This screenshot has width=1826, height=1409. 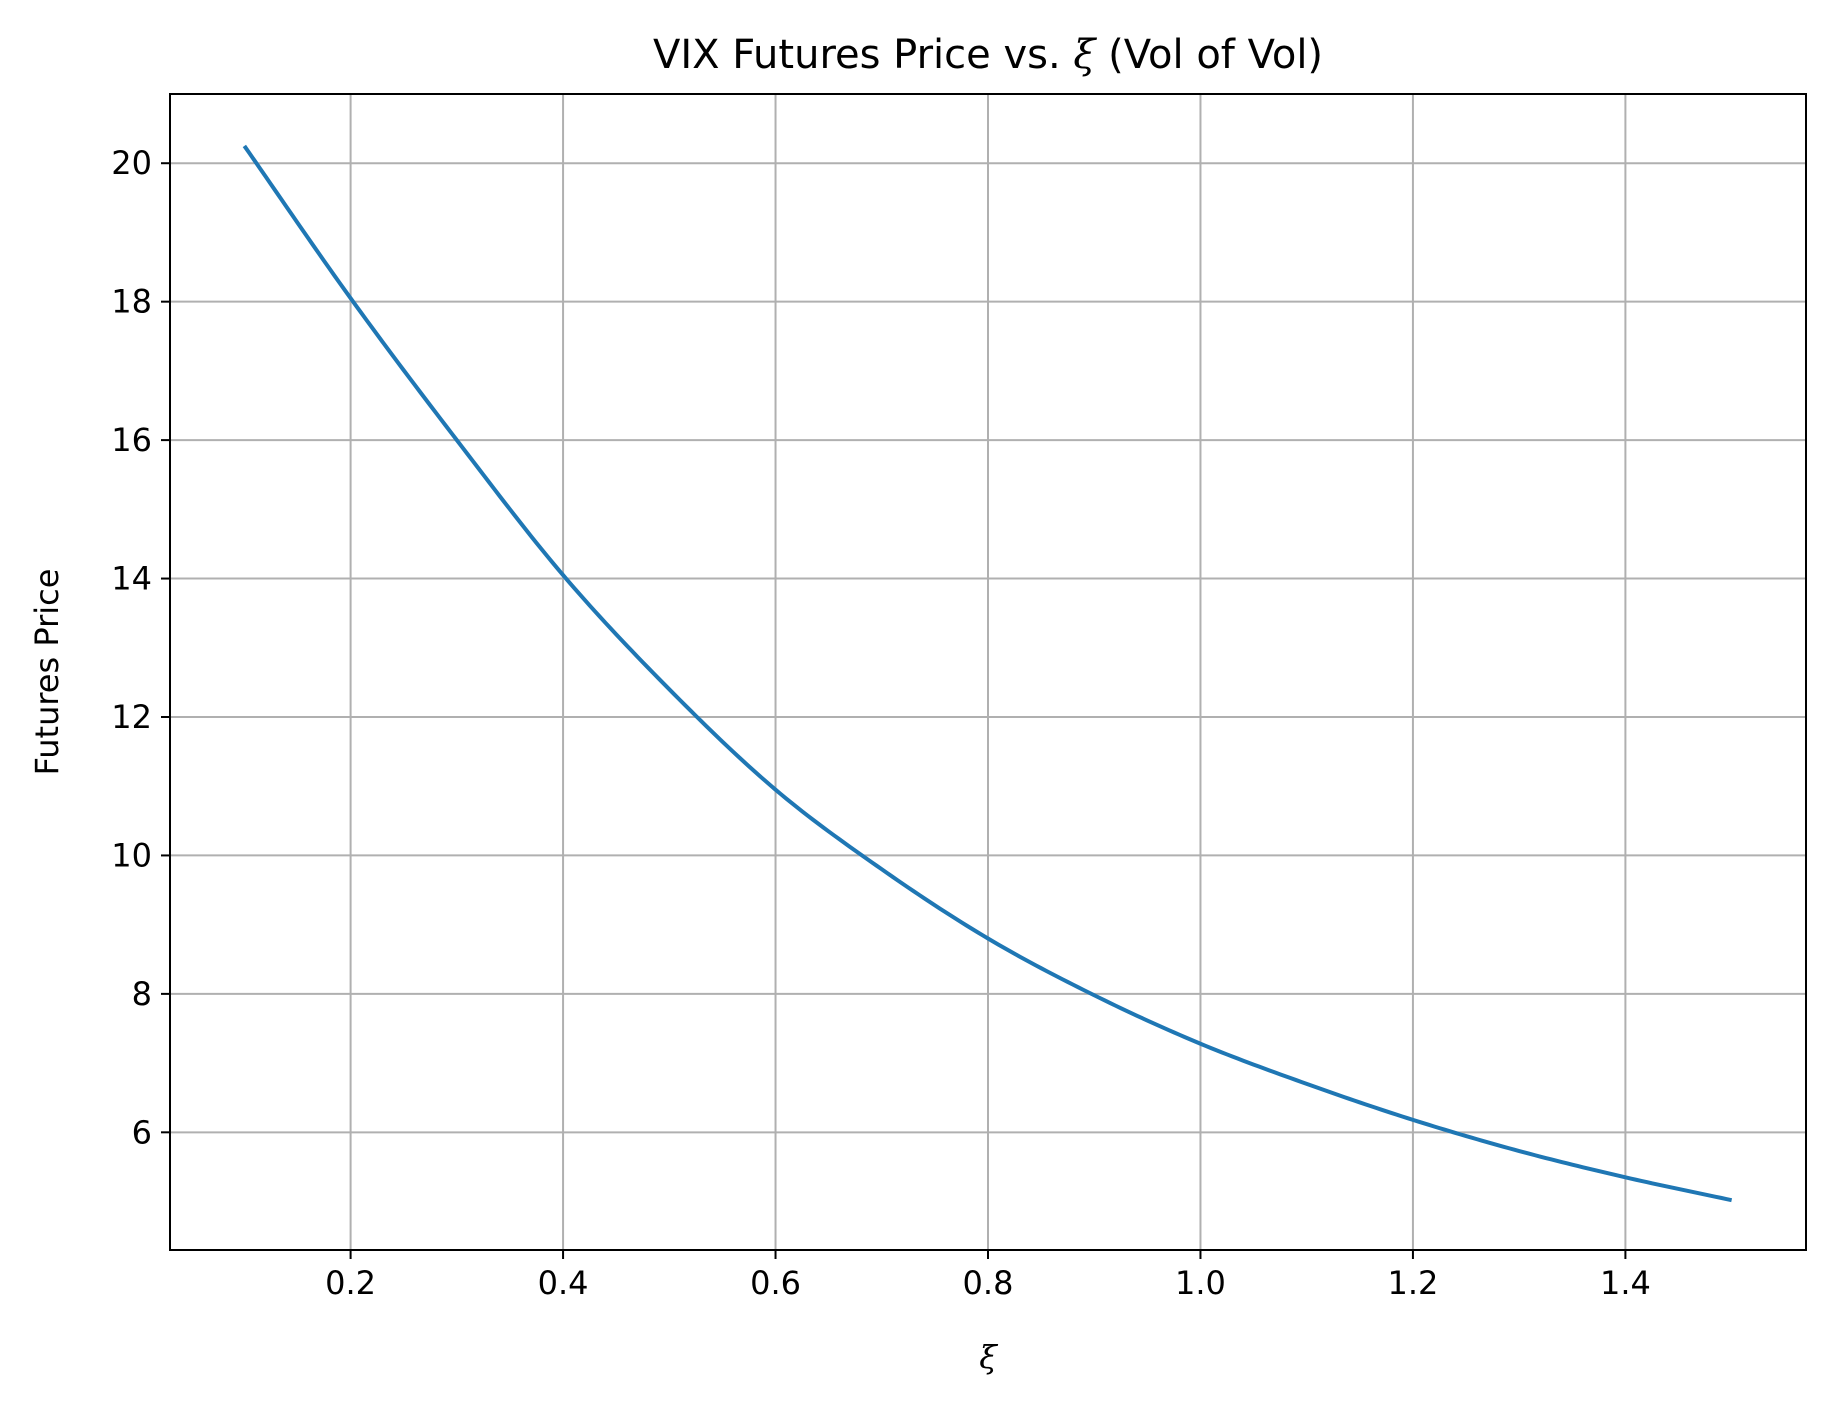 What do you see at coordinates (131, 717) in the screenshot?
I see `y-tick-label: 12` at bounding box center [131, 717].